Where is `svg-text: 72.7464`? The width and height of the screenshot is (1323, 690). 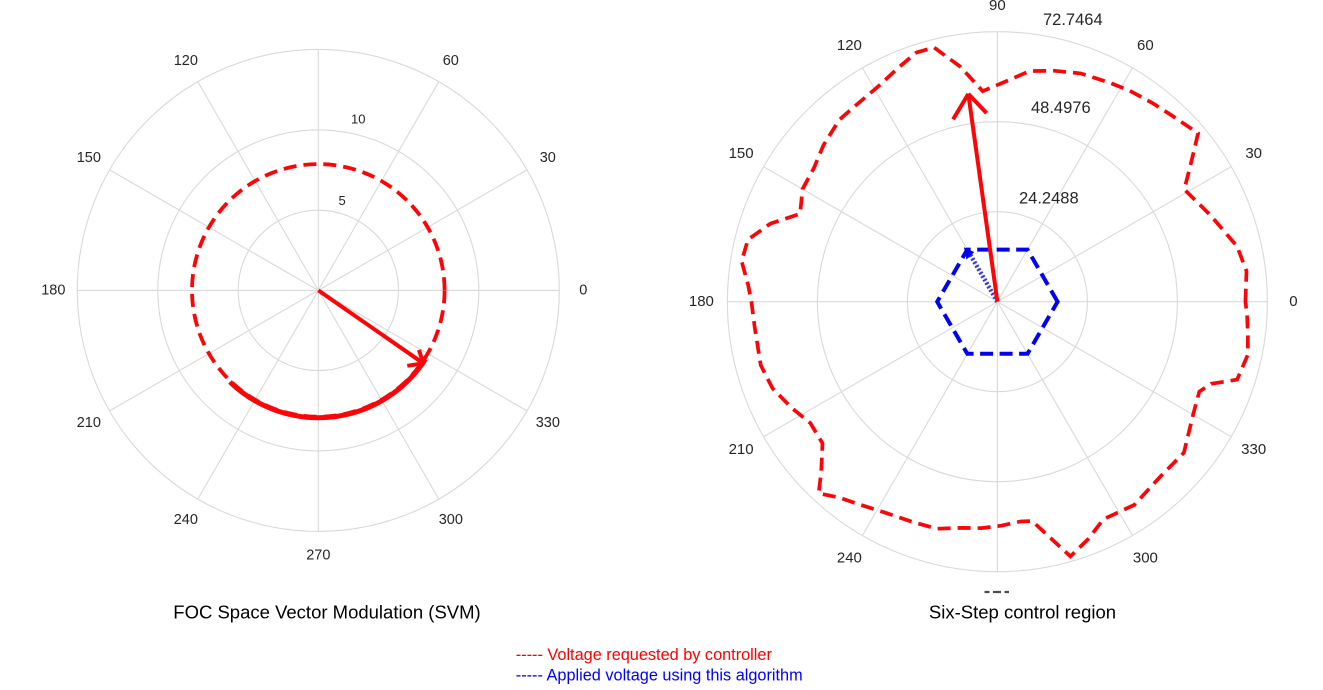
svg-text: 72.7464 is located at coordinates (1073, 20).